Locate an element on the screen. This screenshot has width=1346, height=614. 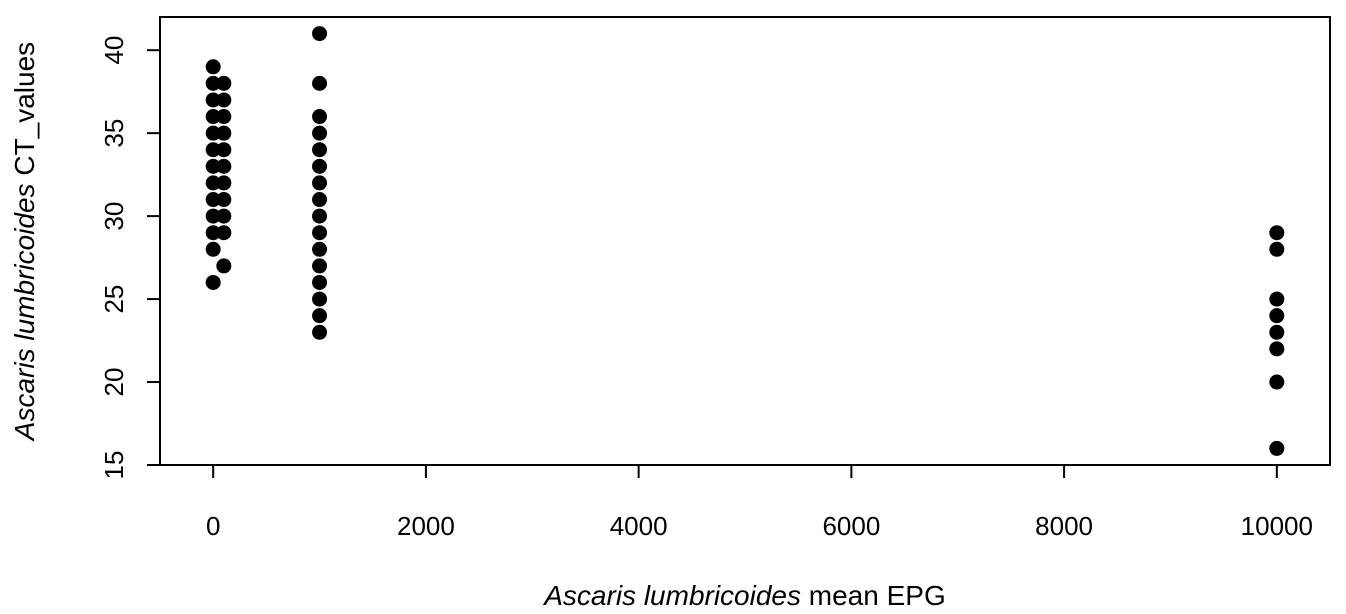
y-tick-label: 25 is located at coordinates (114, 299).